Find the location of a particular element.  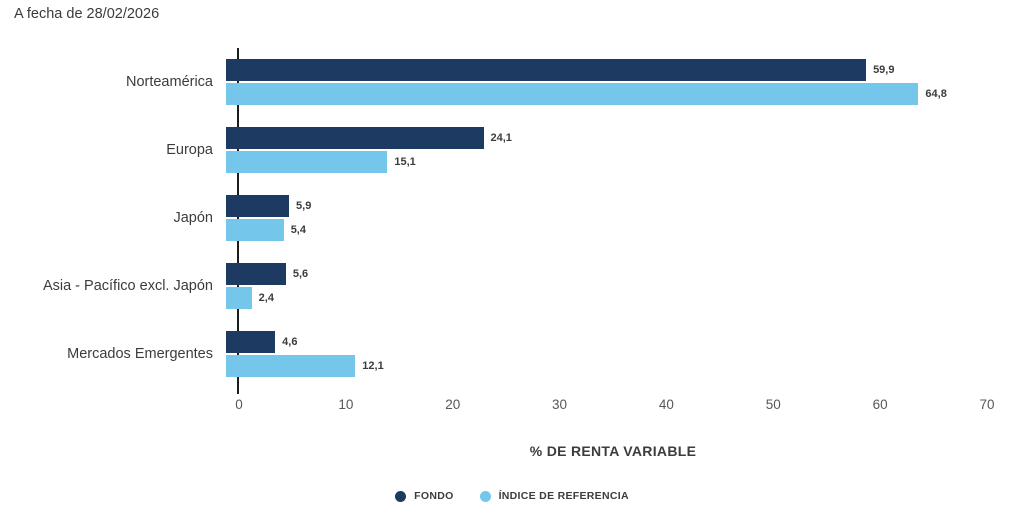

bar-value-label: 5,4 is located at coordinates (298, 230).